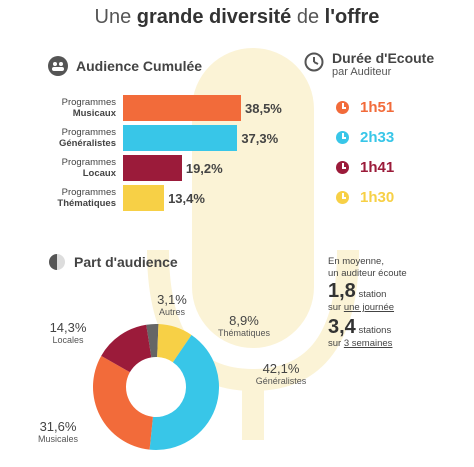 The image size is (474, 467). What do you see at coordinates (204, 168) in the screenshot?
I see `bar-value-label: 19,2%` at bounding box center [204, 168].